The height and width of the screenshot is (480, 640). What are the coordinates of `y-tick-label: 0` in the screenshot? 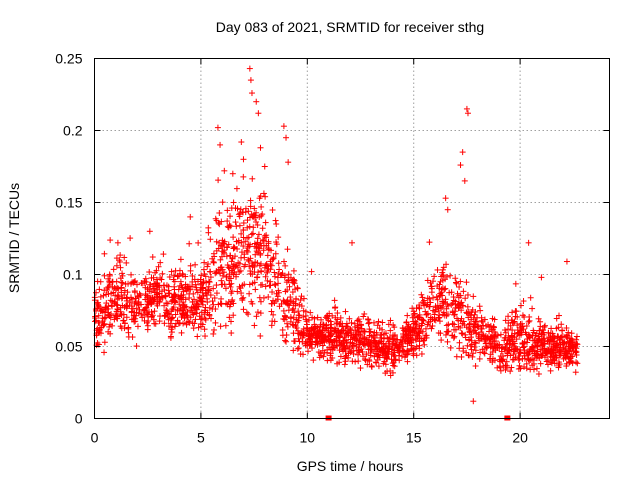 It's located at (79, 419).